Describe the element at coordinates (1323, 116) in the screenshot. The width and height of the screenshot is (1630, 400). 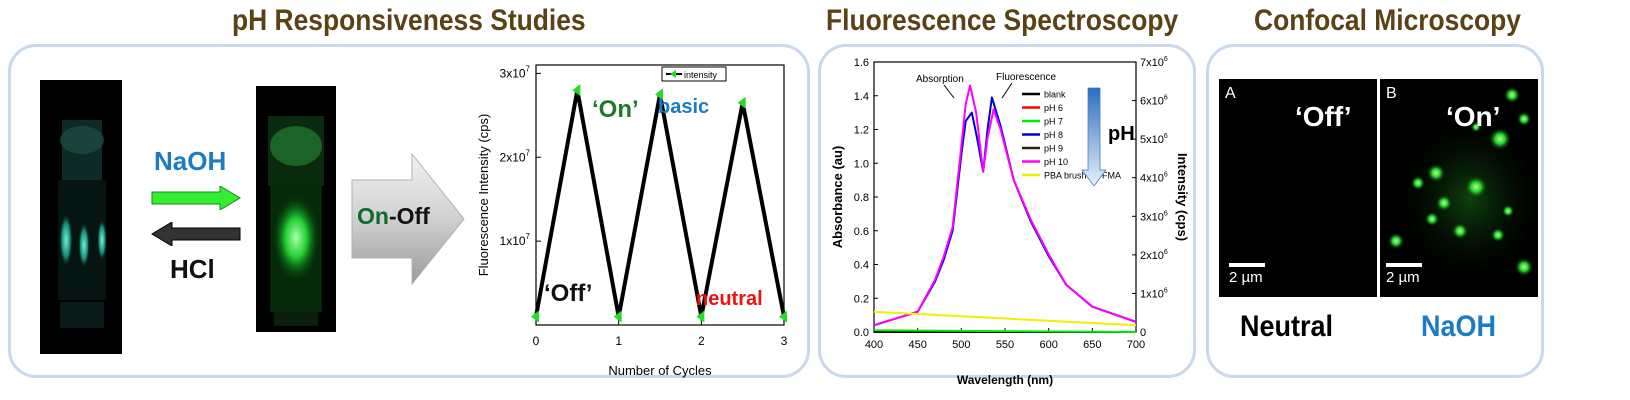
I see `confocal-a-state: ‘Off’` at that location.